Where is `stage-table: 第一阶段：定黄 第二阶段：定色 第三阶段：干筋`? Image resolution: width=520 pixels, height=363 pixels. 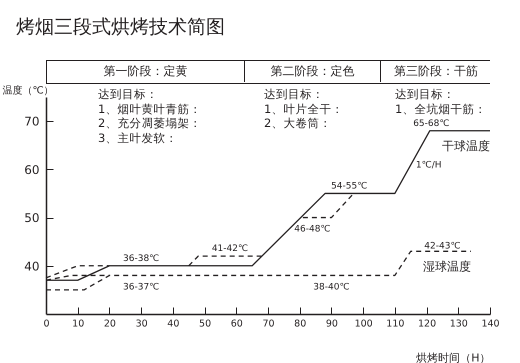
stage-table: 第一阶段：定黄 第二阶段：定色 第三阶段：干筋 is located at coordinates (268, 72).